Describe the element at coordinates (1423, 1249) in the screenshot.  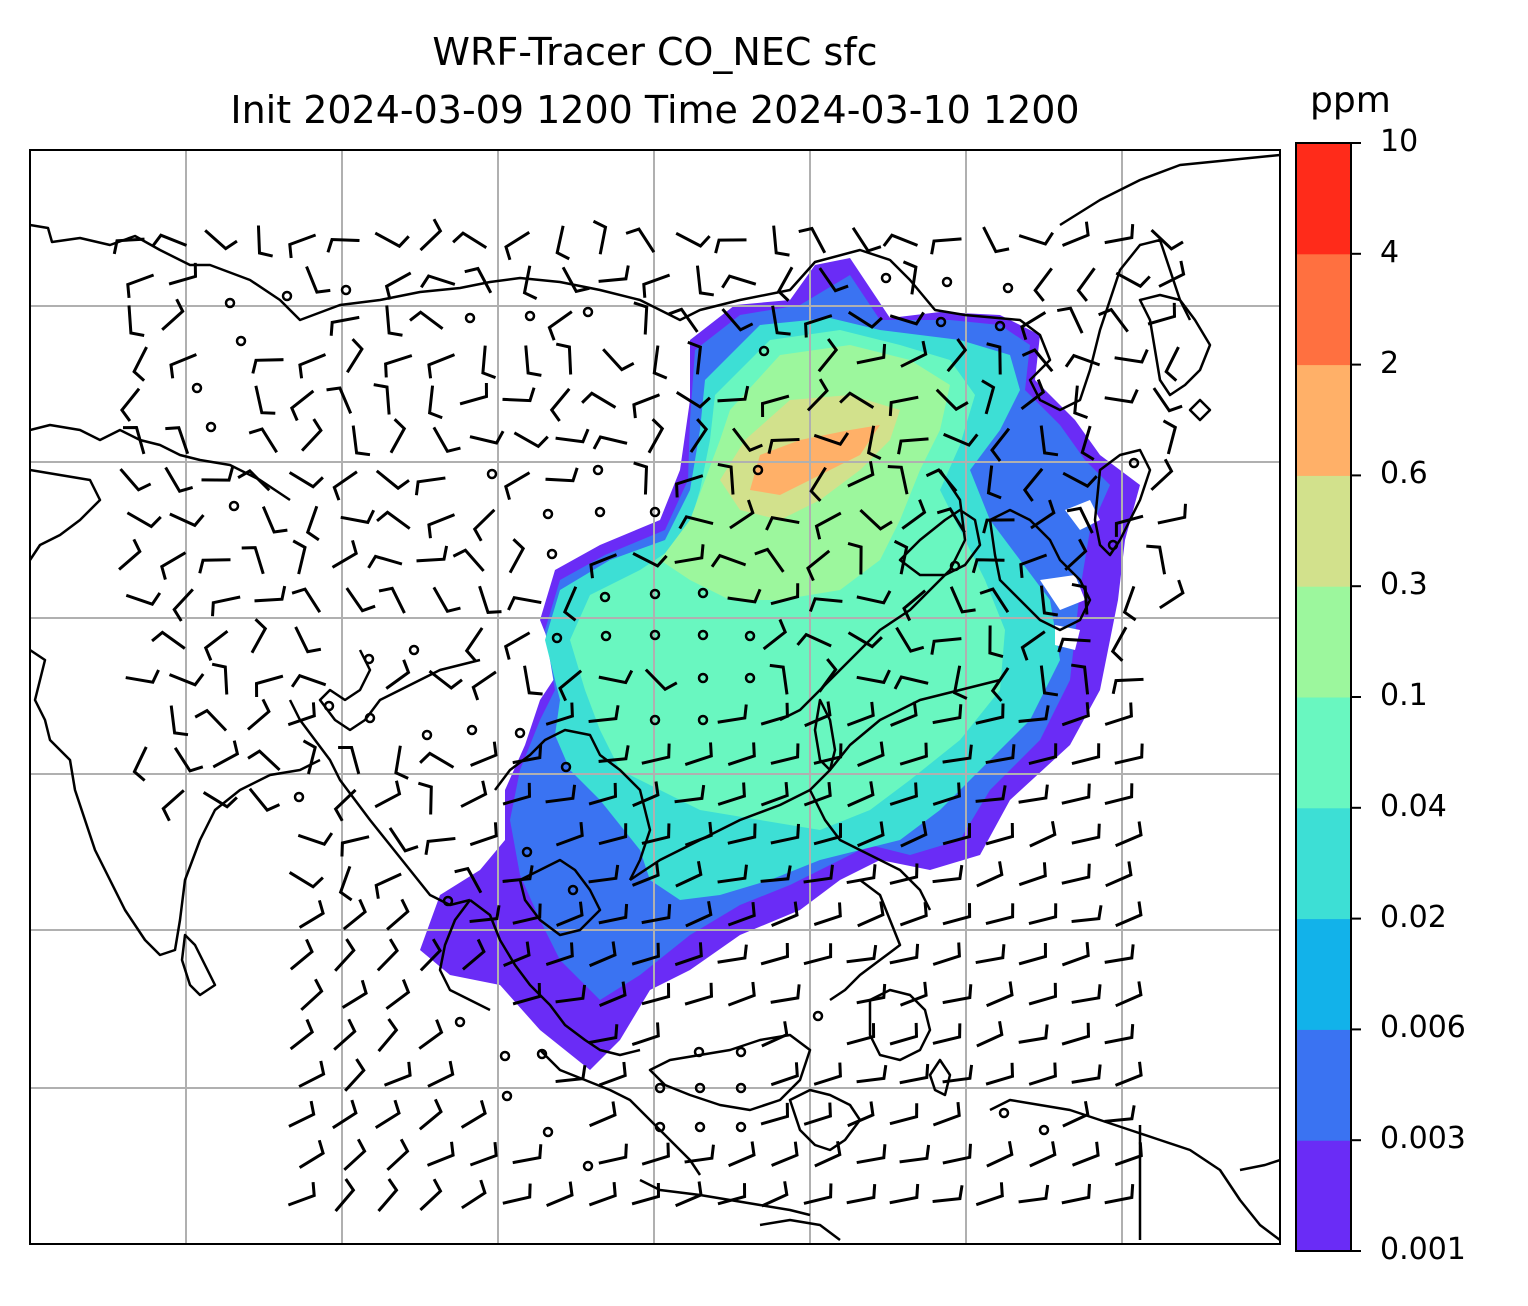
I see `colorbar-tick-label: 0.001` at that location.